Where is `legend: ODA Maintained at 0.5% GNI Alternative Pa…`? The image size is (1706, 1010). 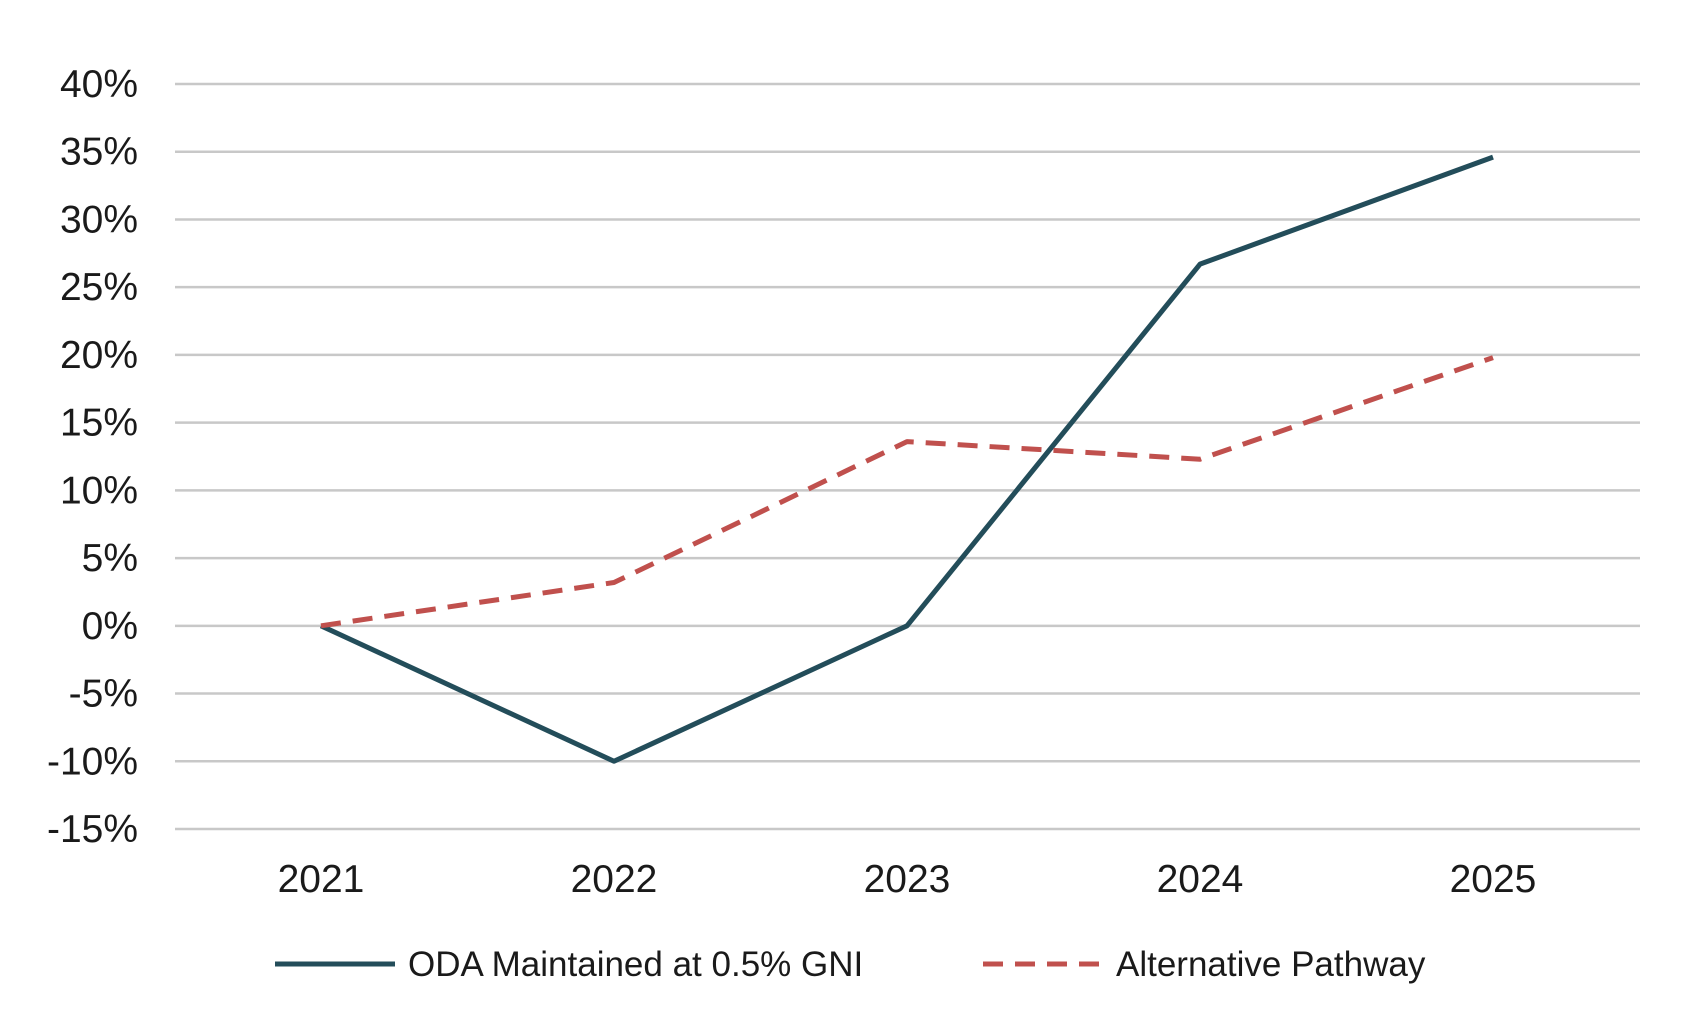
legend: ODA Maintained at 0.5% GNI Alternative Pa… is located at coordinates (850, 964).